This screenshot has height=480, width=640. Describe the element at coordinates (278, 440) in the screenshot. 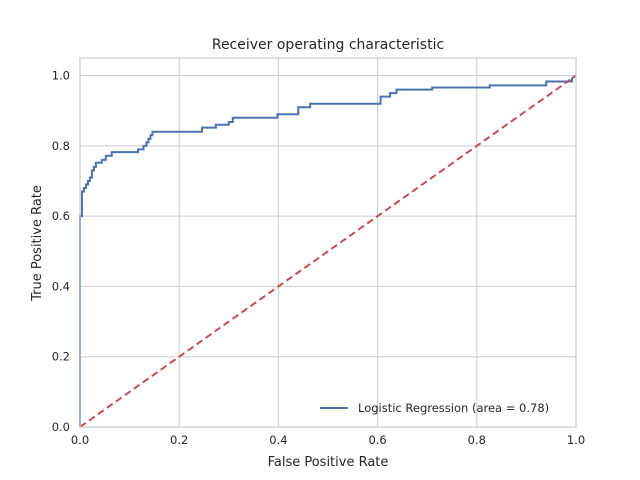

I see `x-tick-label: 0.4` at that location.